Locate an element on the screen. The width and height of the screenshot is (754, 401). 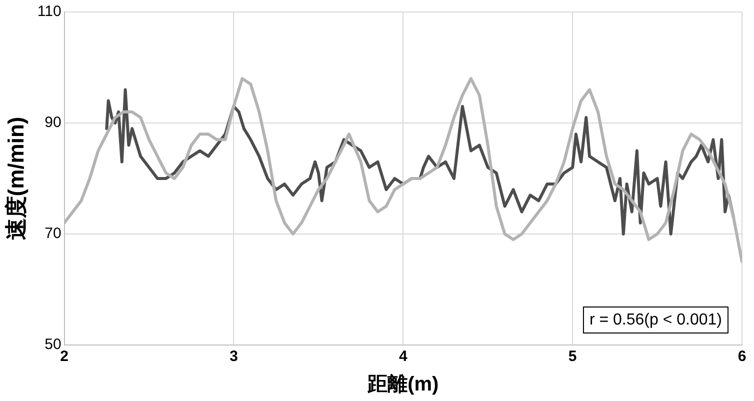
annotation: r = 0.56(p < 0.001) is located at coordinates (655, 319).